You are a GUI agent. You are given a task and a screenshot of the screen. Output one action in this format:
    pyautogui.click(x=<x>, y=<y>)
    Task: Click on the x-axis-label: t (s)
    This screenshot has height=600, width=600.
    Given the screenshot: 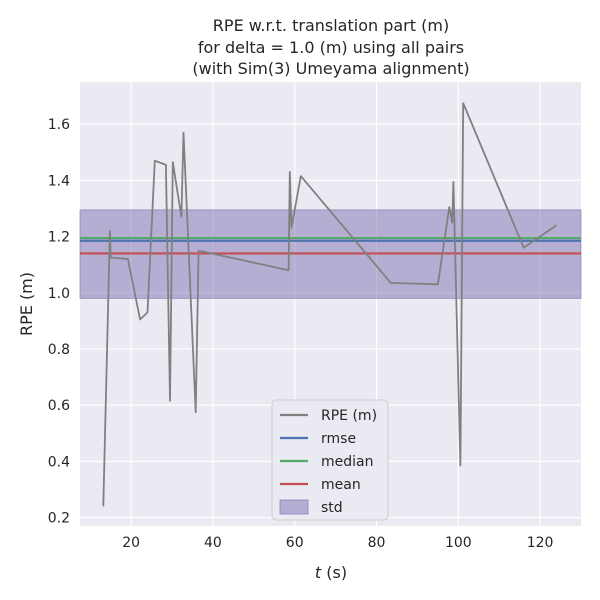 What is the action you would take?
    pyautogui.click(x=331, y=572)
    